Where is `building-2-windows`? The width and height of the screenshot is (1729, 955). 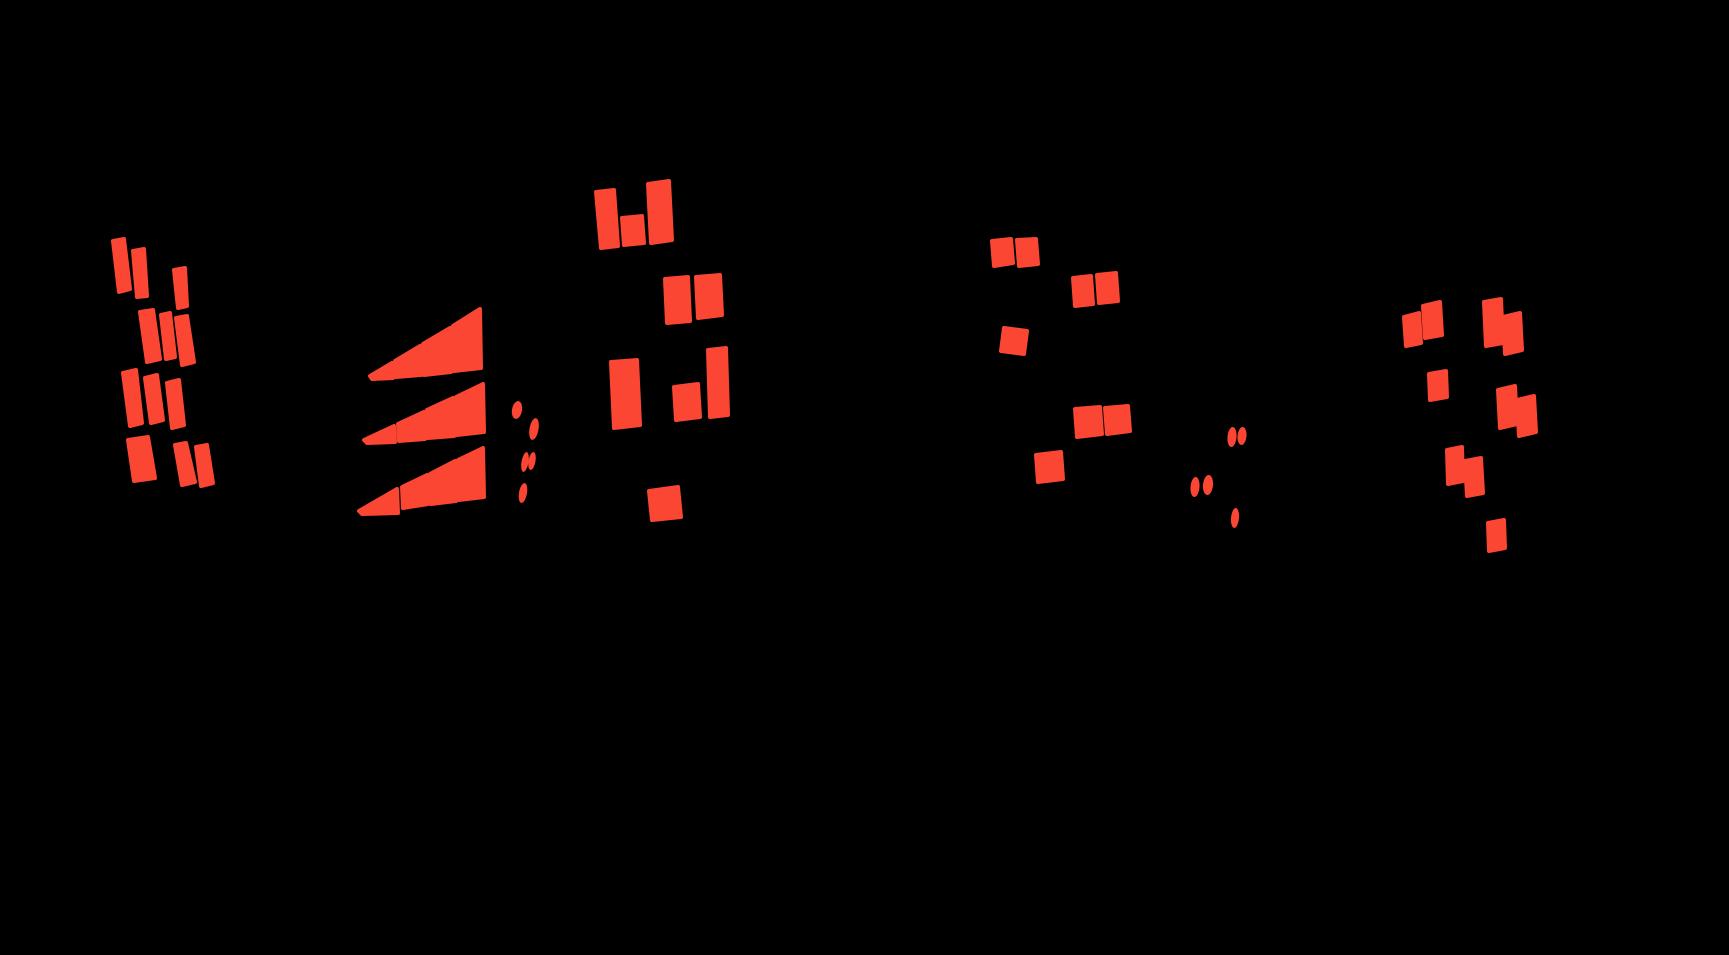
building-2-windows is located at coordinates (421, 411).